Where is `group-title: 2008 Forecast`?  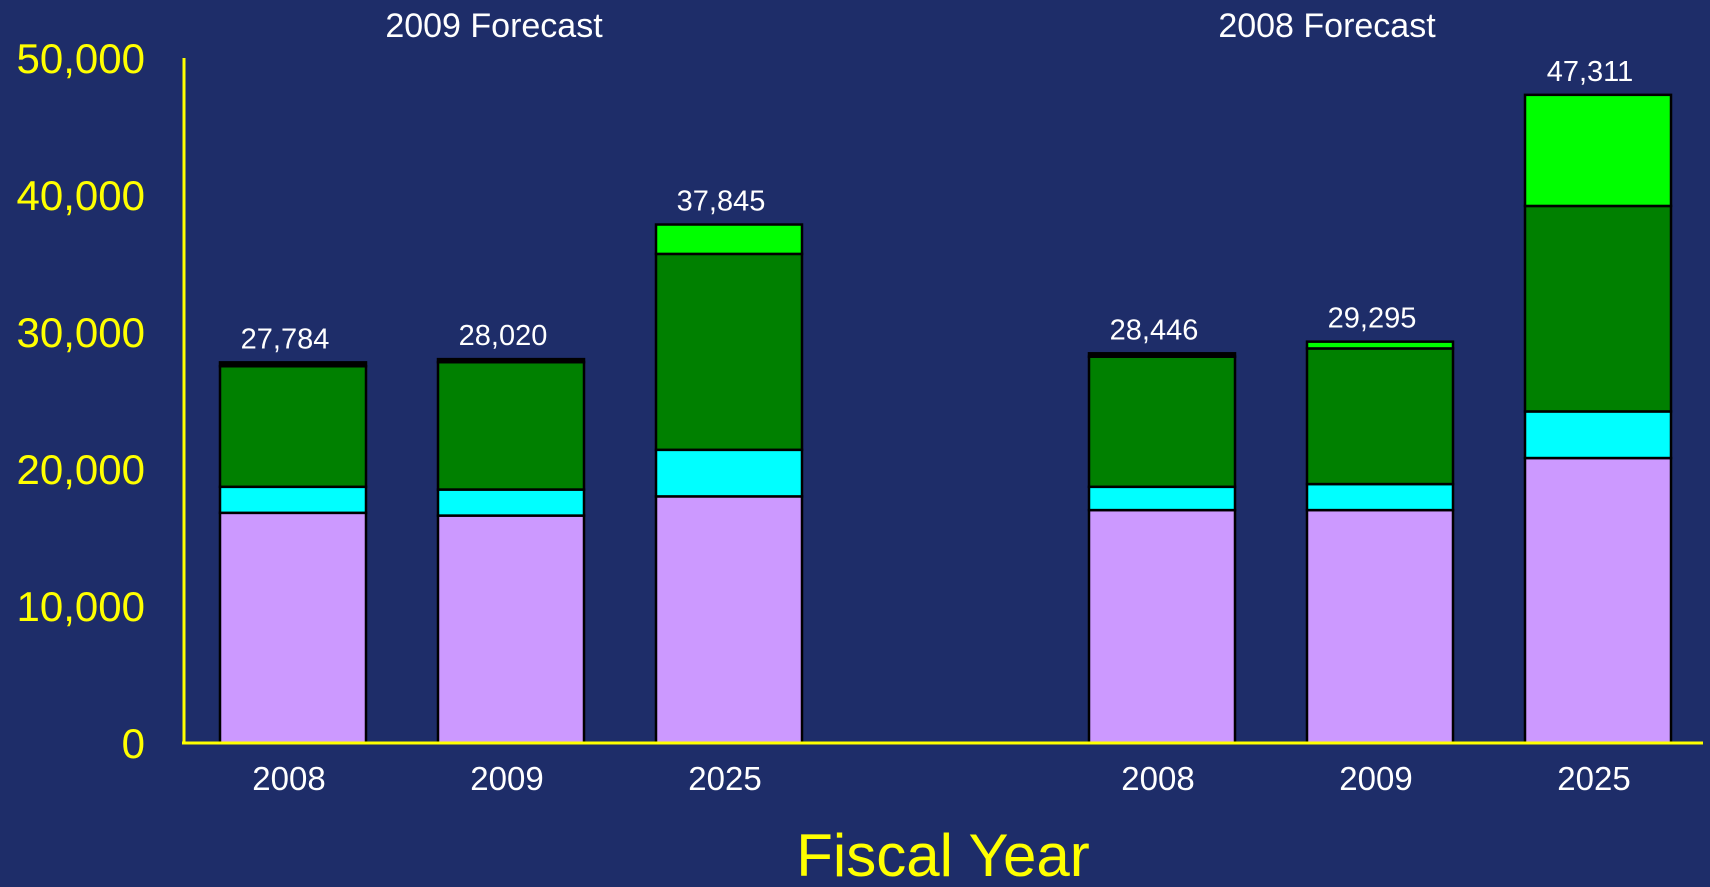
group-title: 2008 Forecast is located at coordinates (1327, 26).